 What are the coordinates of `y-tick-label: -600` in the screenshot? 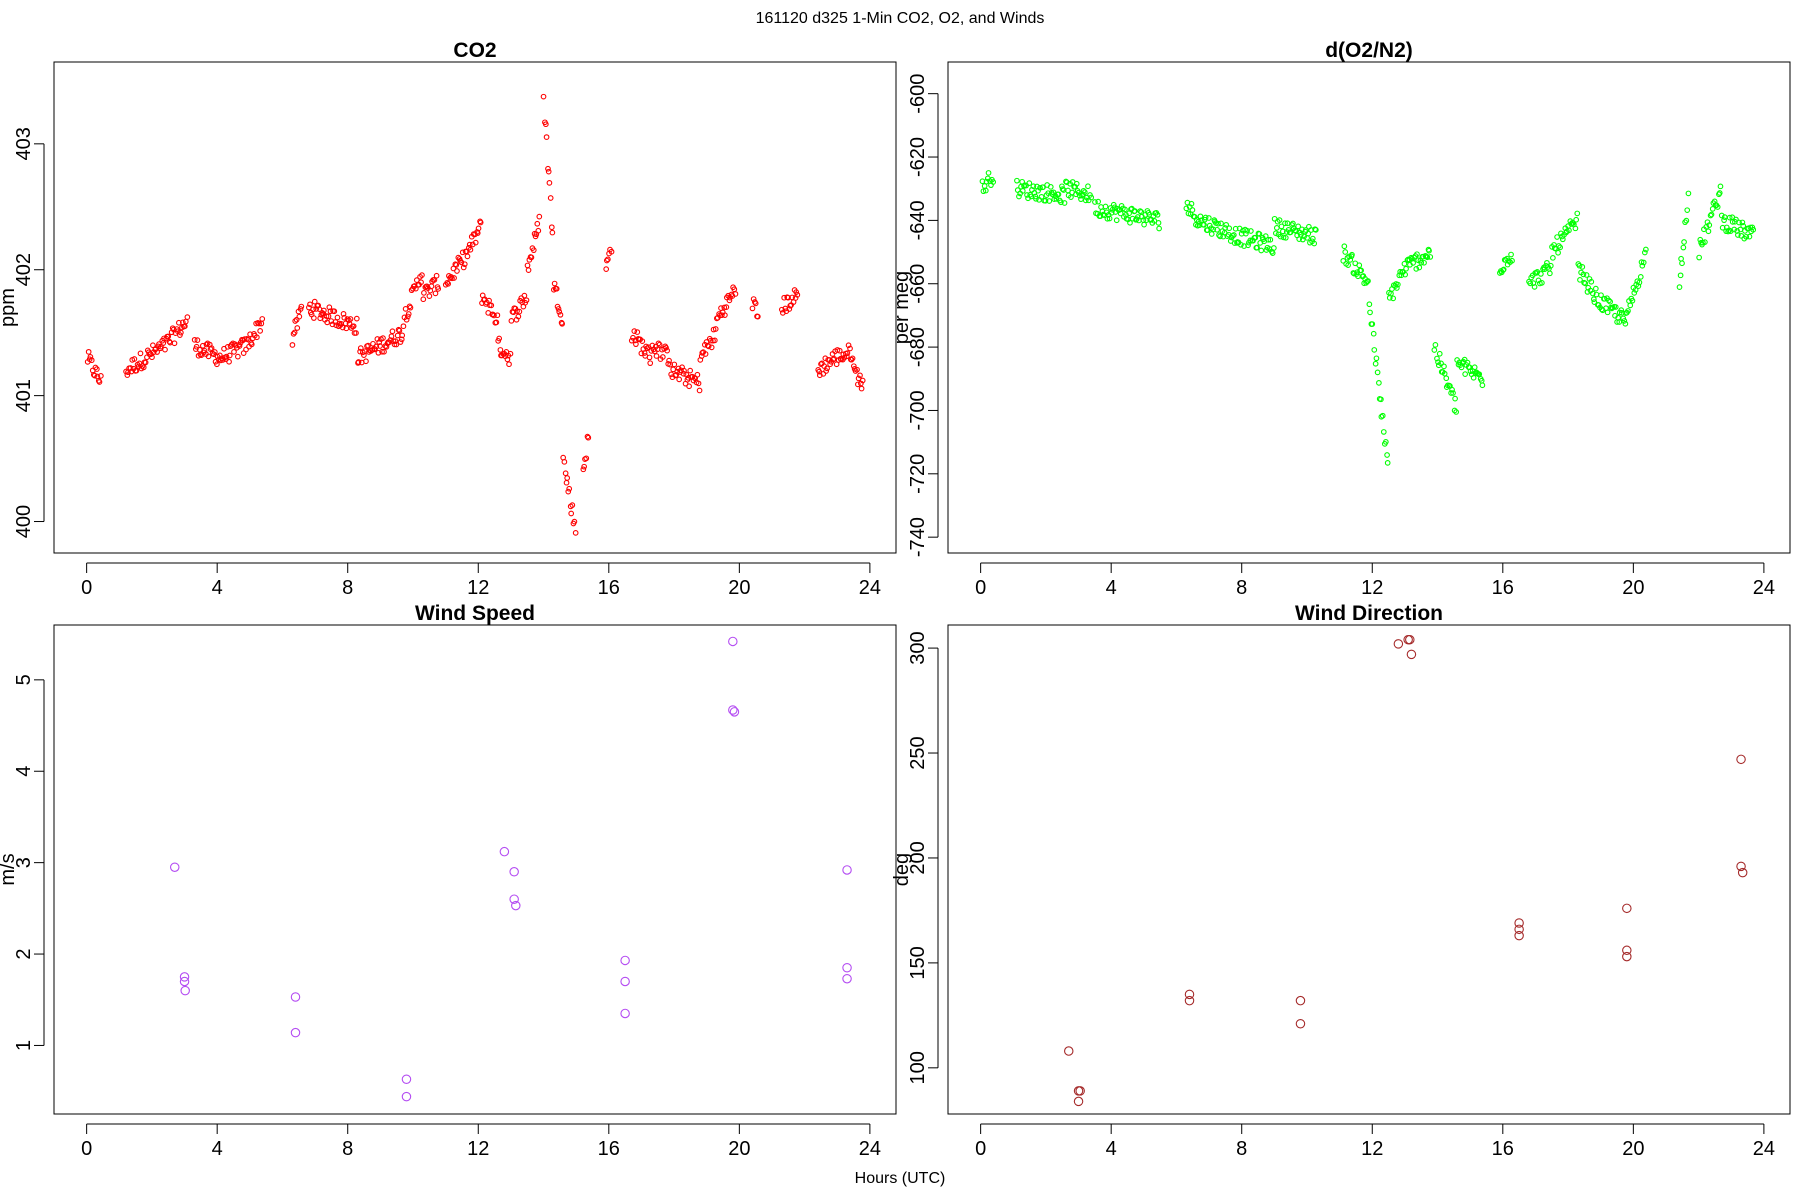 It's located at (918, 94).